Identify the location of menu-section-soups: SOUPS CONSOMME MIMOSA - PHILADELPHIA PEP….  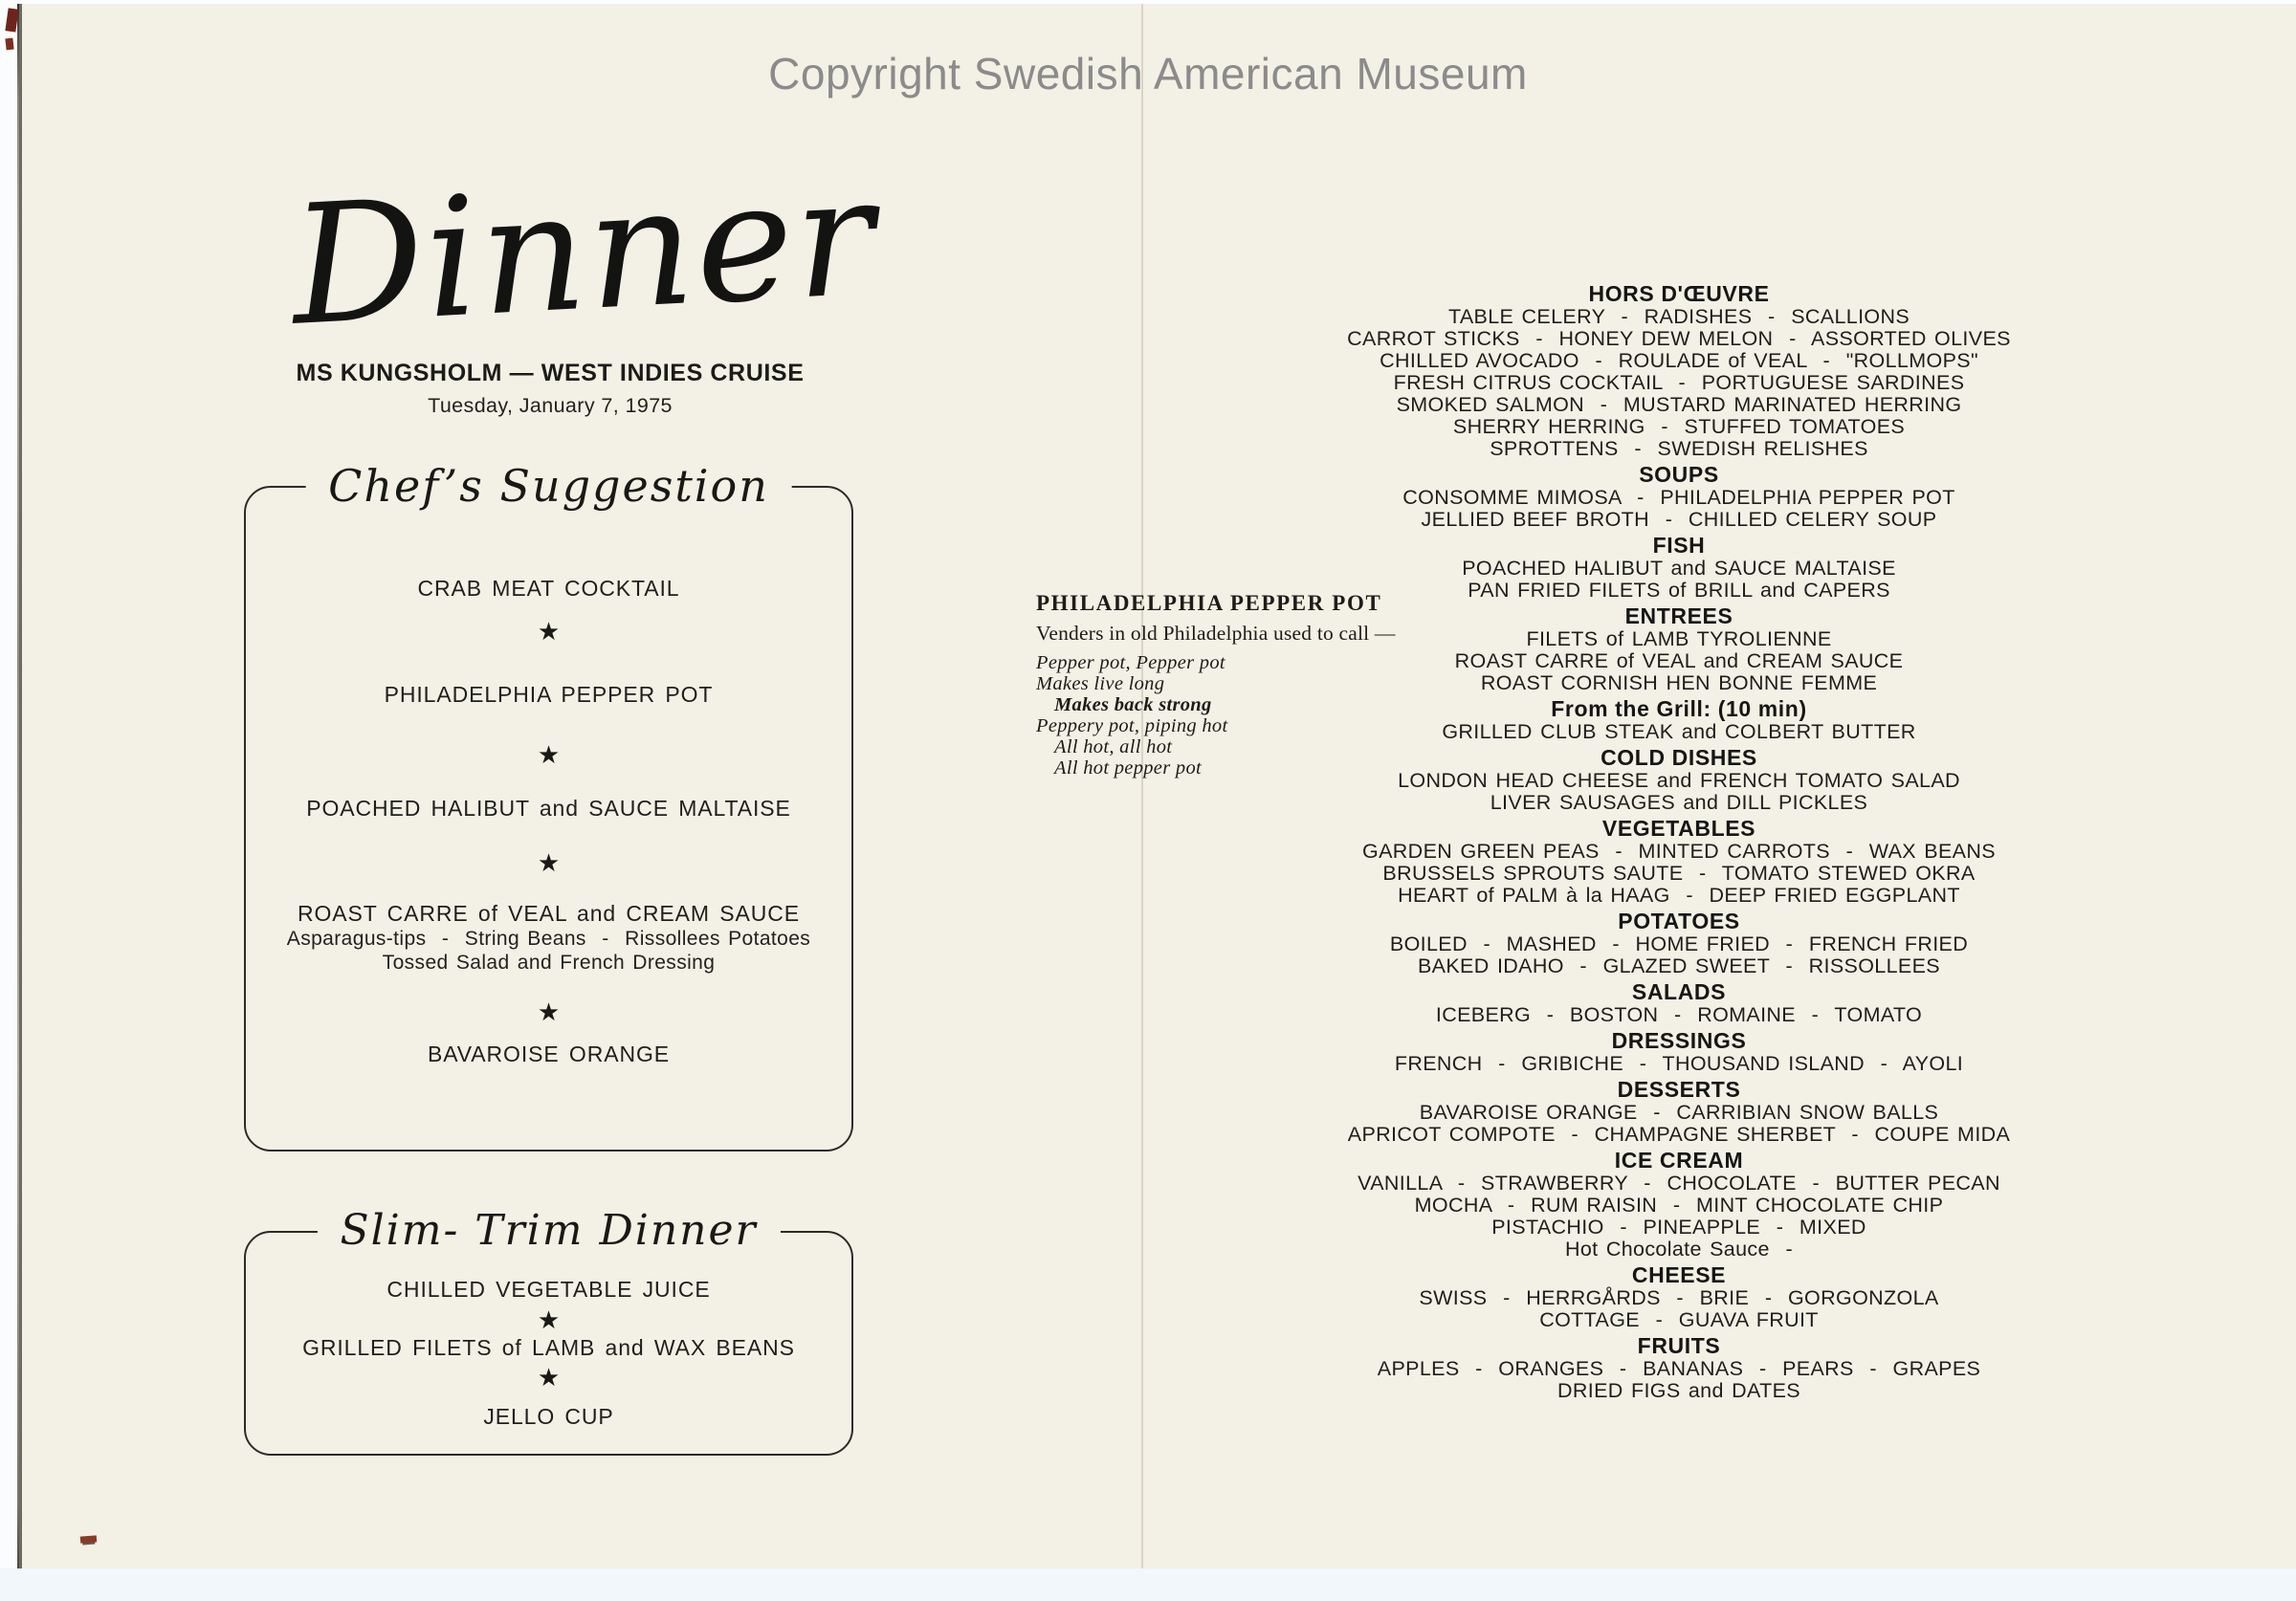
(1679, 498).